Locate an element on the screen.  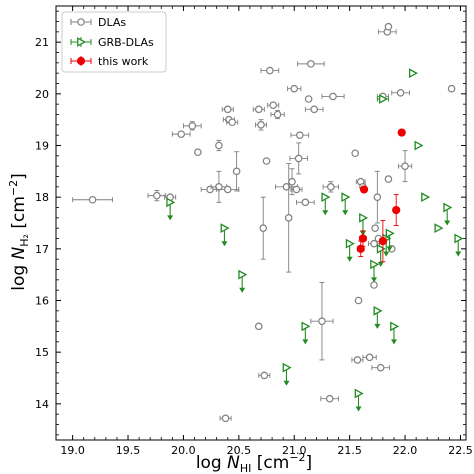
legend-label-this-work: this work is located at coordinates (123, 61).